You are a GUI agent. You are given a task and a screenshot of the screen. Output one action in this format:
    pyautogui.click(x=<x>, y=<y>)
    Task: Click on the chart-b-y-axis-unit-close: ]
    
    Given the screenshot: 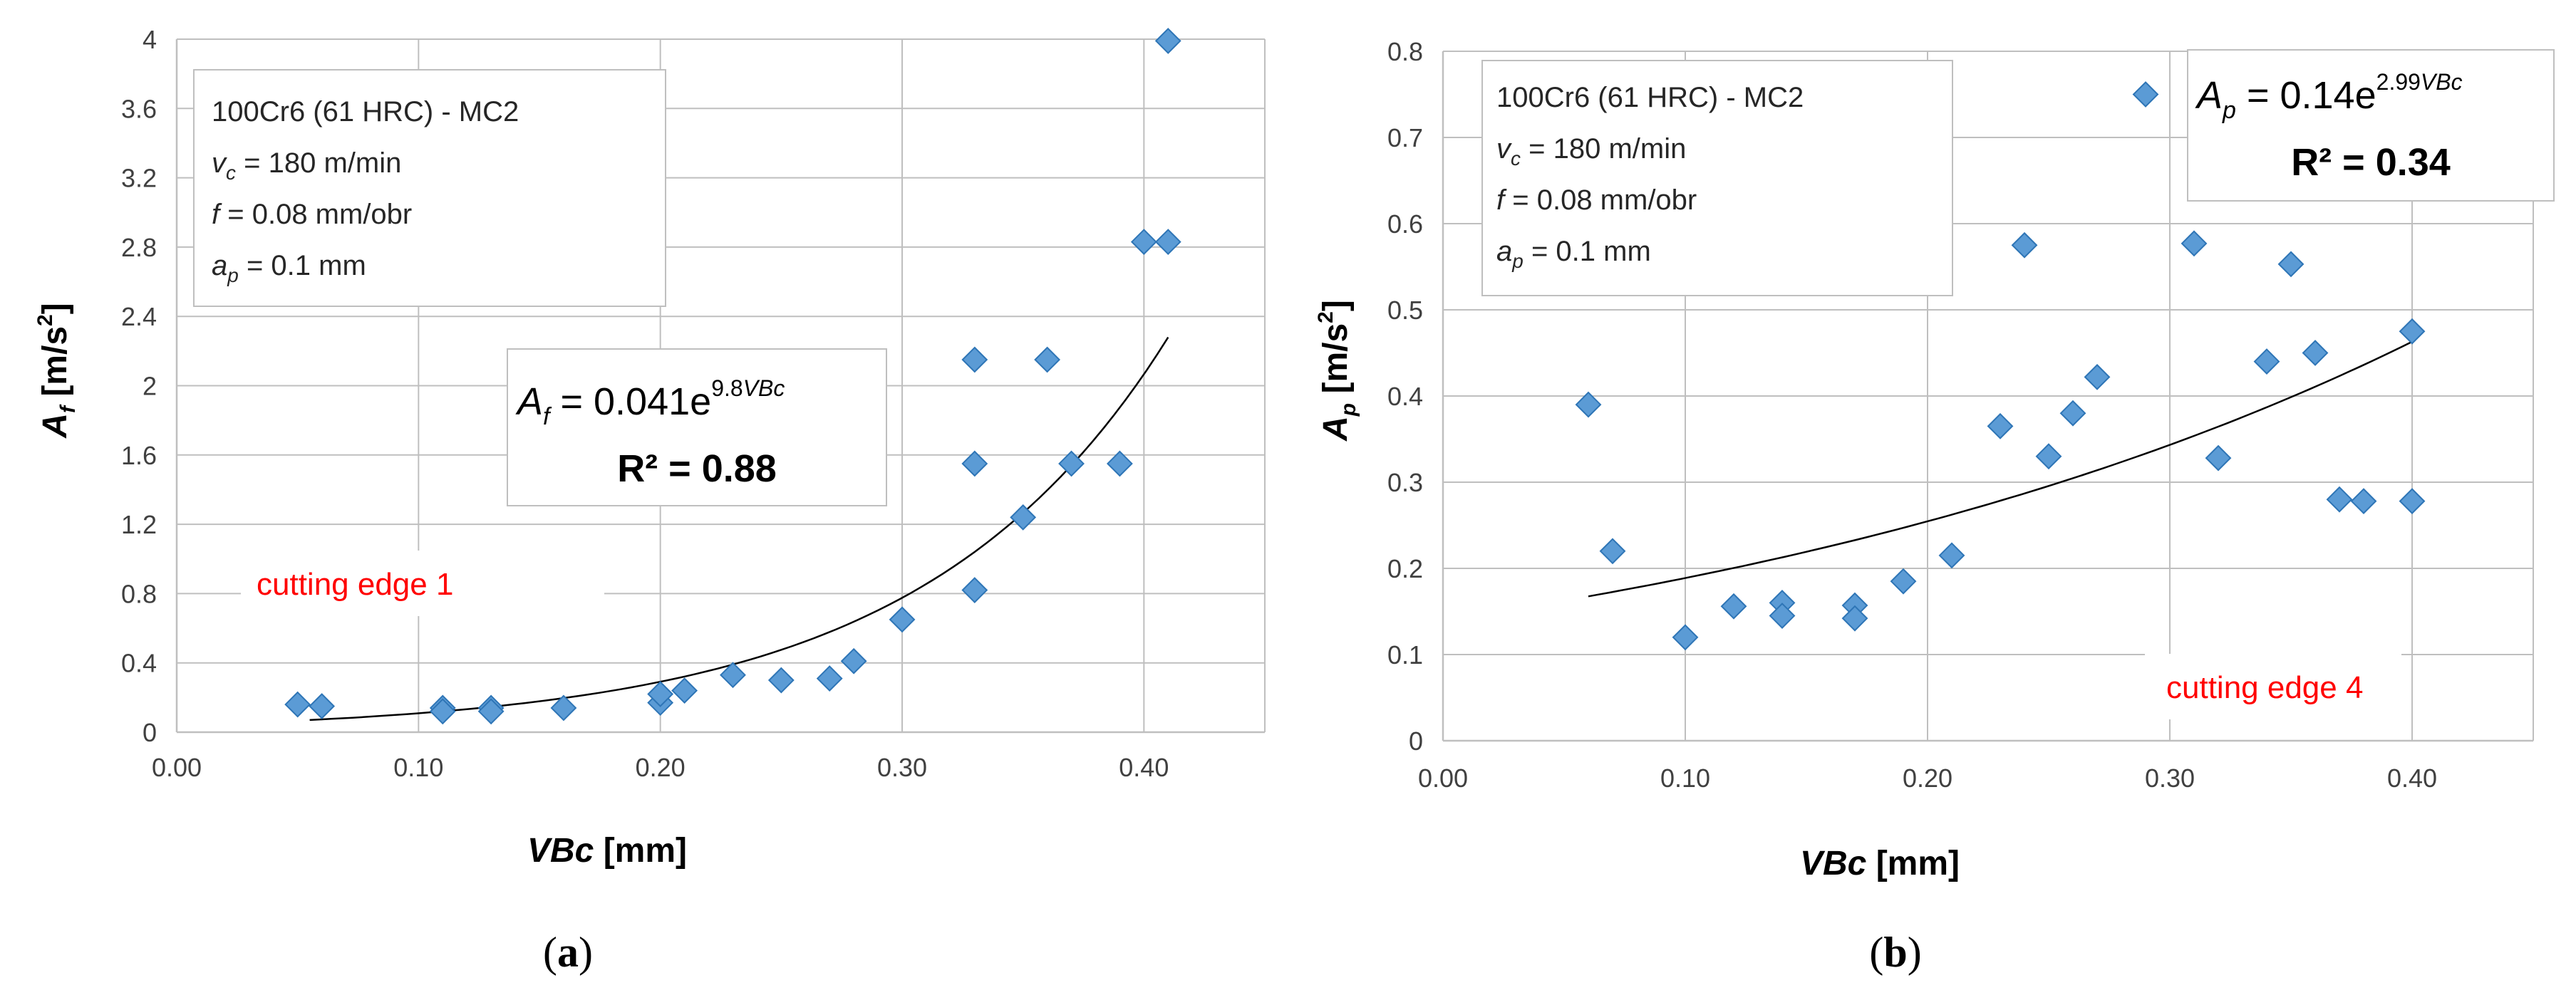 What is the action you would take?
    pyautogui.click(x=1336, y=305)
    